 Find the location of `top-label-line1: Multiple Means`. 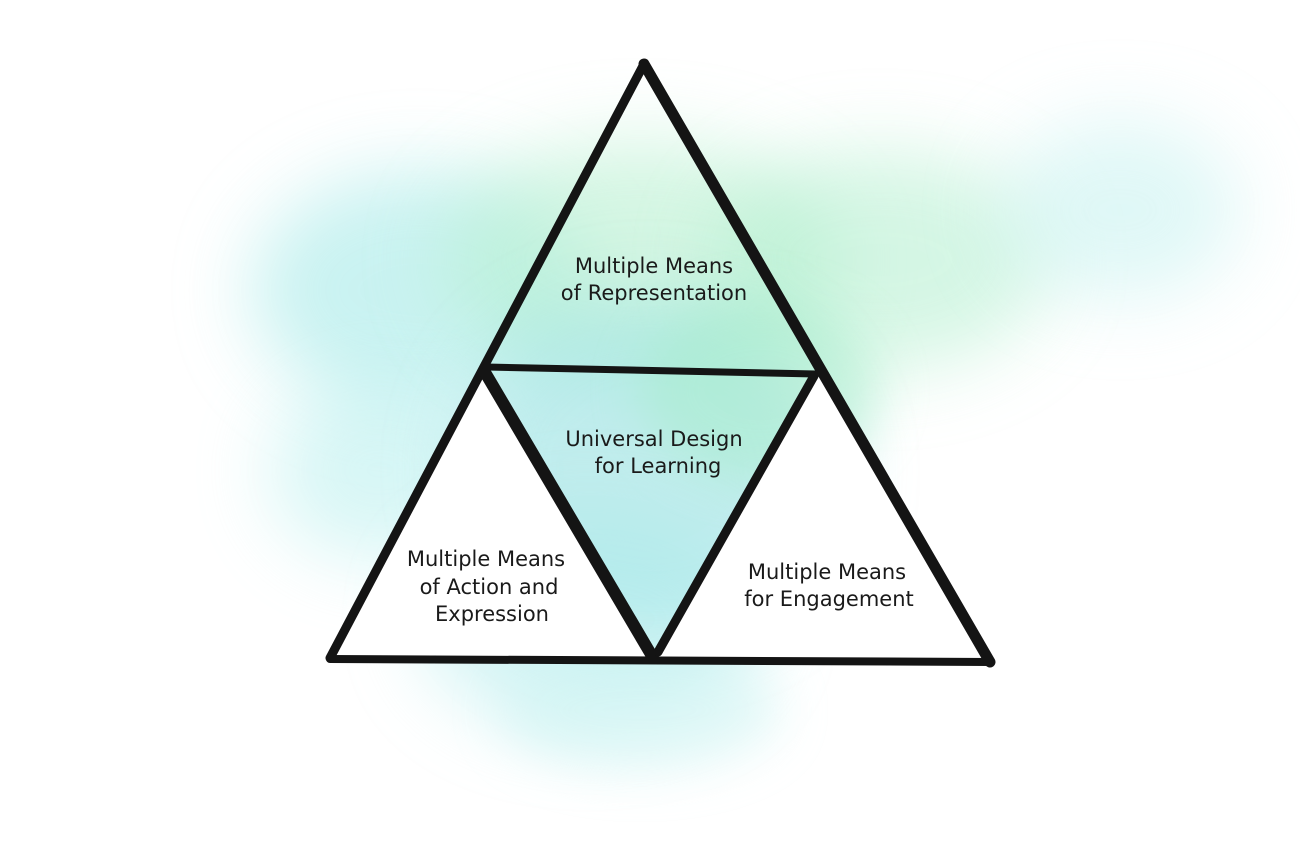

top-label-line1: Multiple Means is located at coordinates (654, 266).